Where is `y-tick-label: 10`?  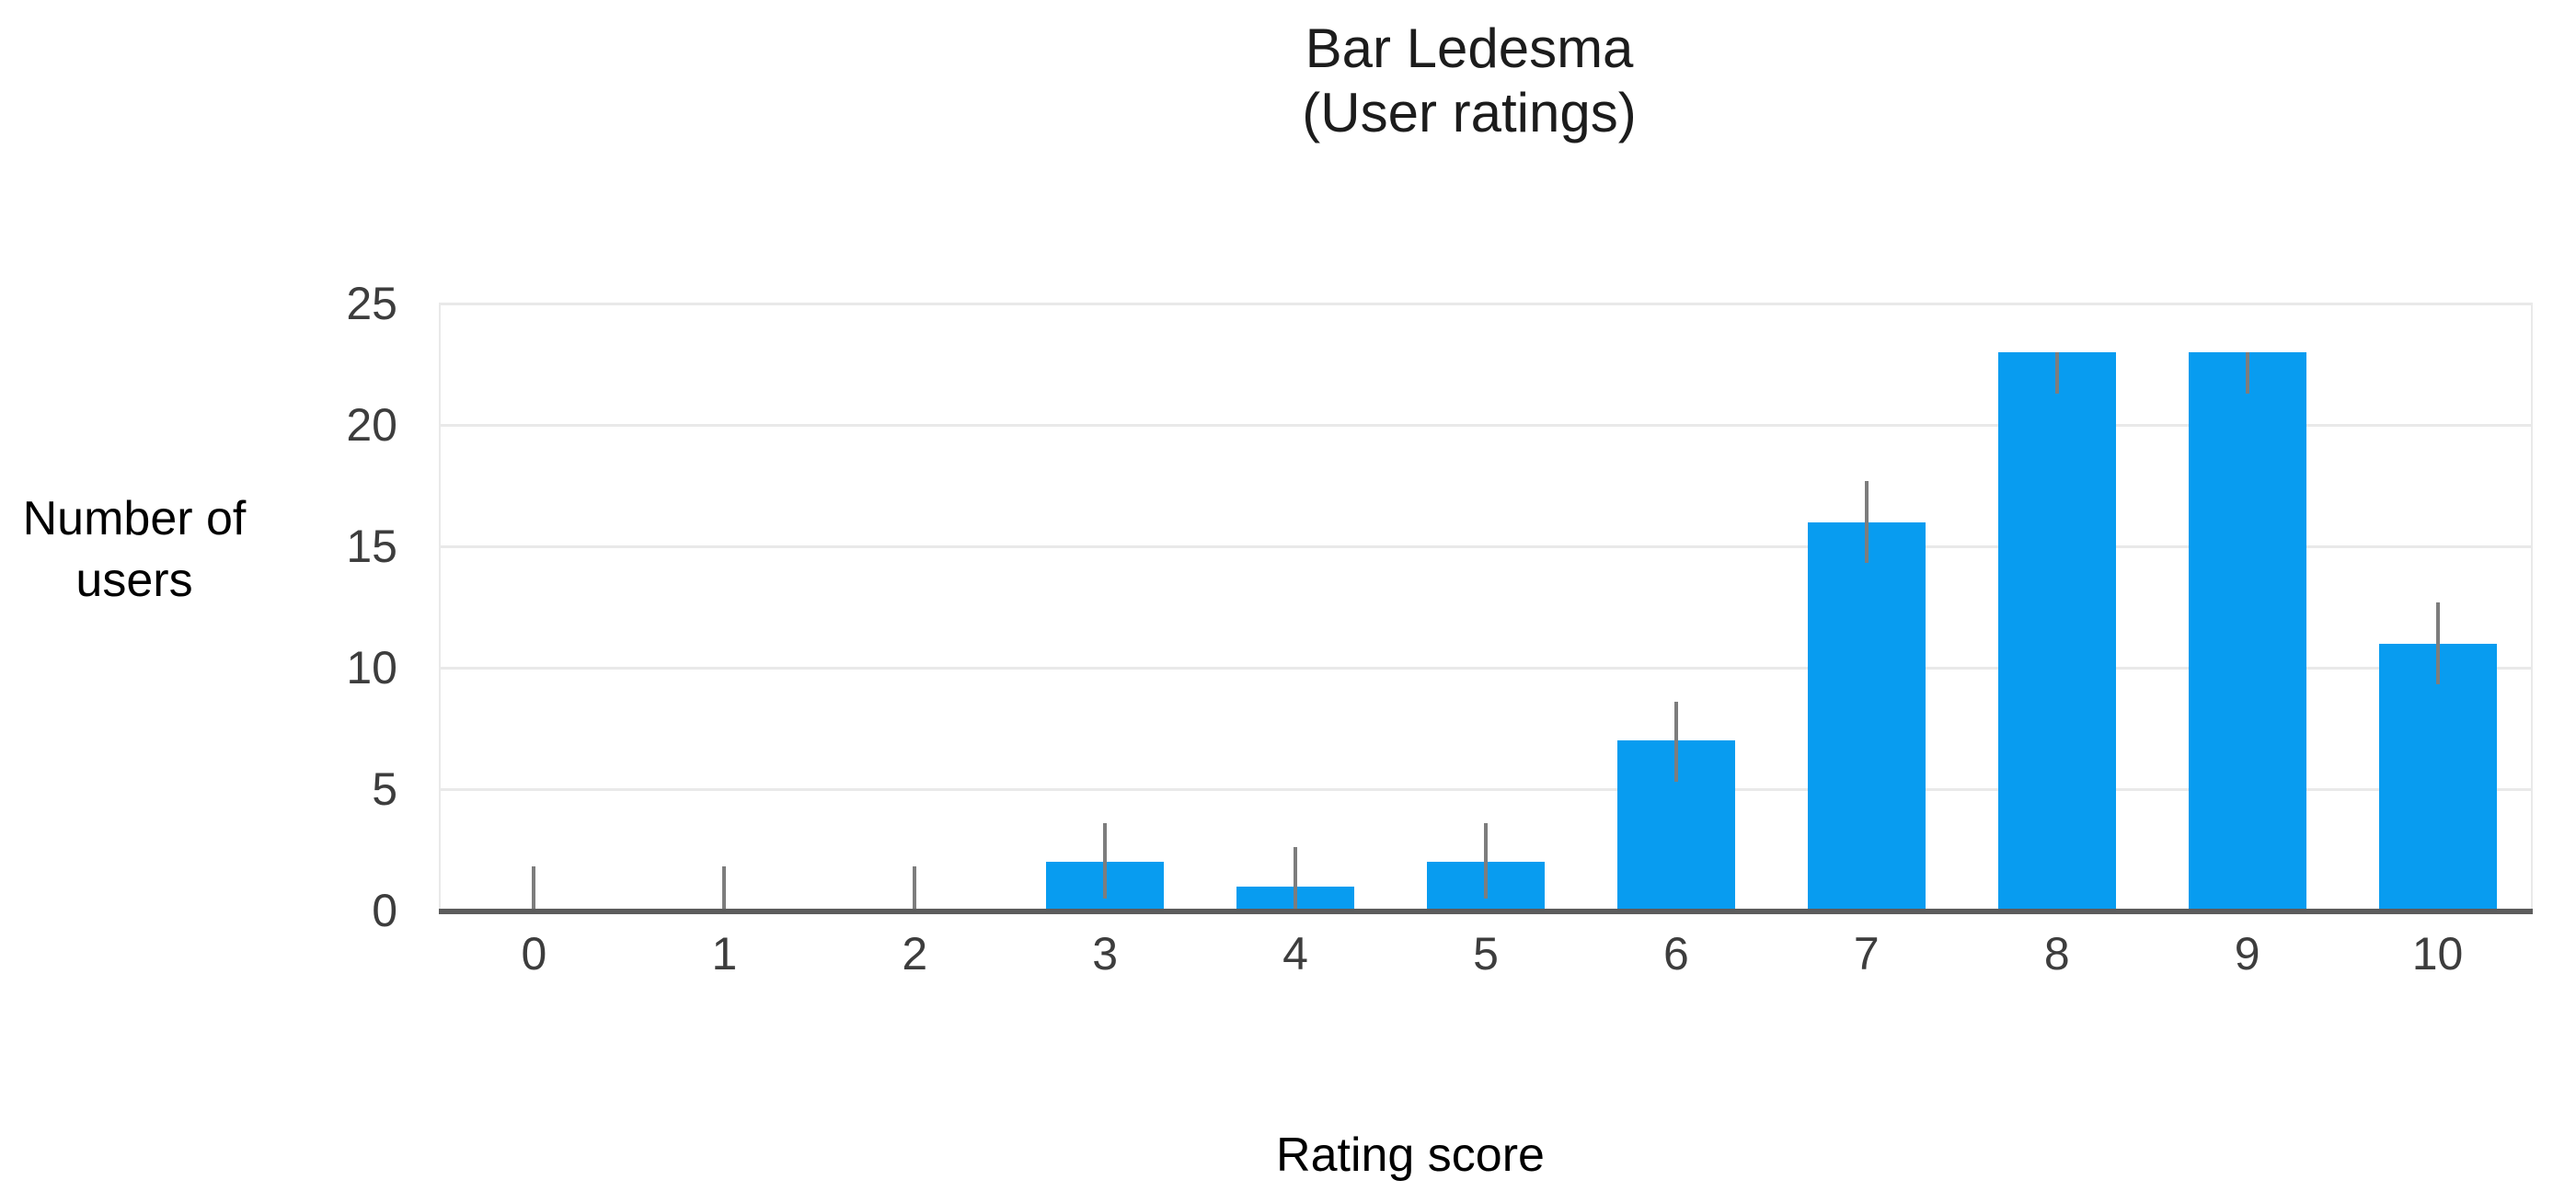 y-tick-label: 10 is located at coordinates (371, 667).